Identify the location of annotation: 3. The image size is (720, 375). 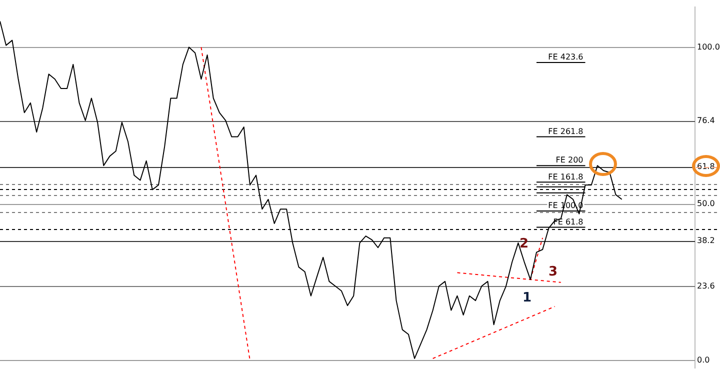
(553, 272).